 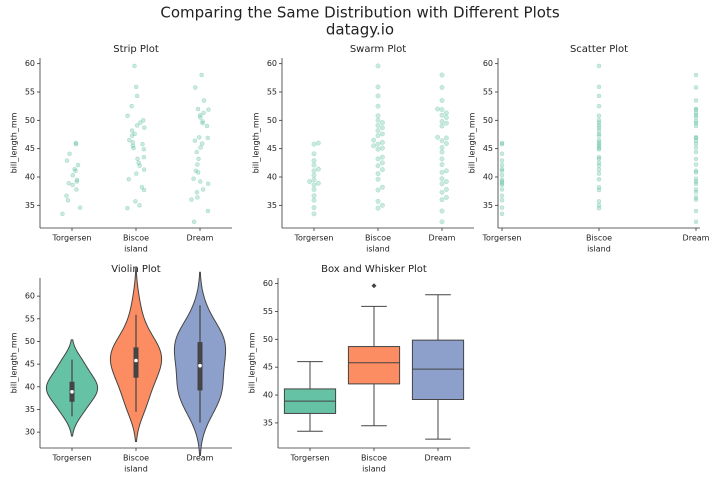 What do you see at coordinates (30, 177) in the screenshot?
I see `y-tick-label: 40` at bounding box center [30, 177].